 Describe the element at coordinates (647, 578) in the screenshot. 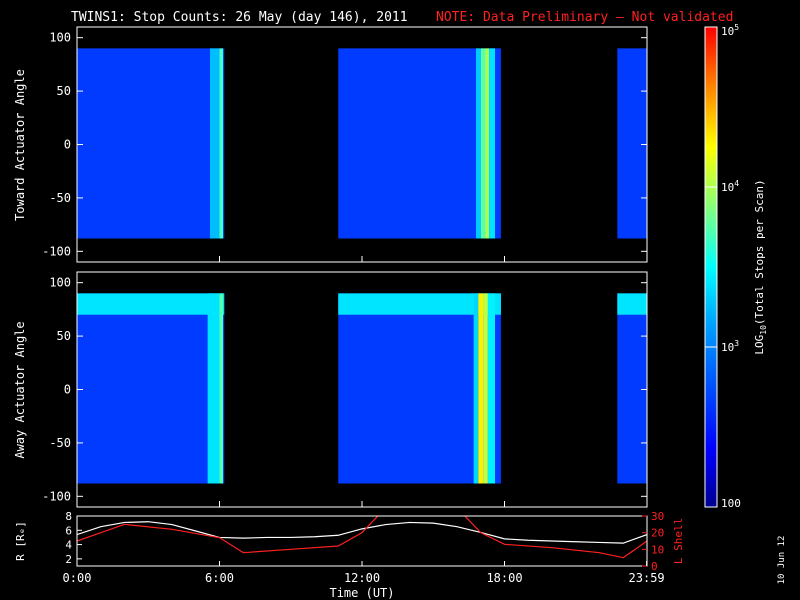

I see `time-xtick-label: 23:59` at that location.